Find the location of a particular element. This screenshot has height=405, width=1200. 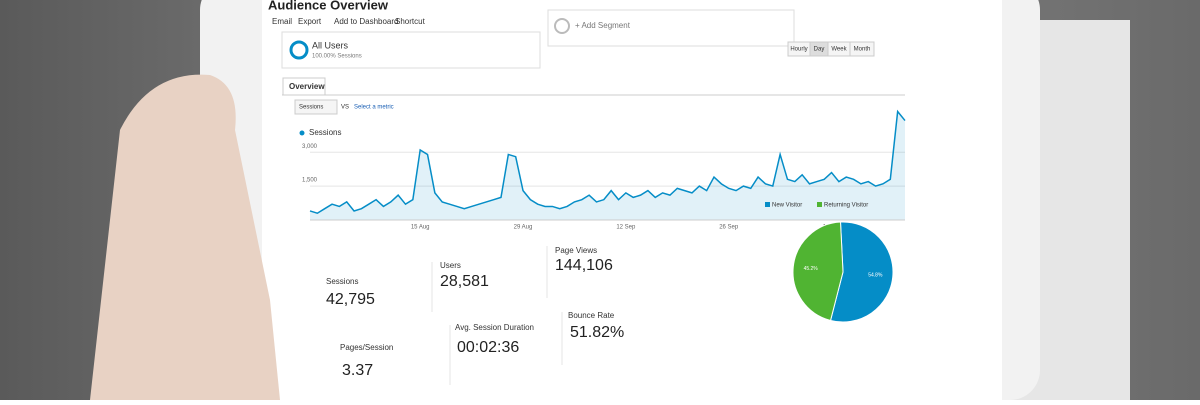

x-tick-label: 26 Sep is located at coordinates (729, 228).